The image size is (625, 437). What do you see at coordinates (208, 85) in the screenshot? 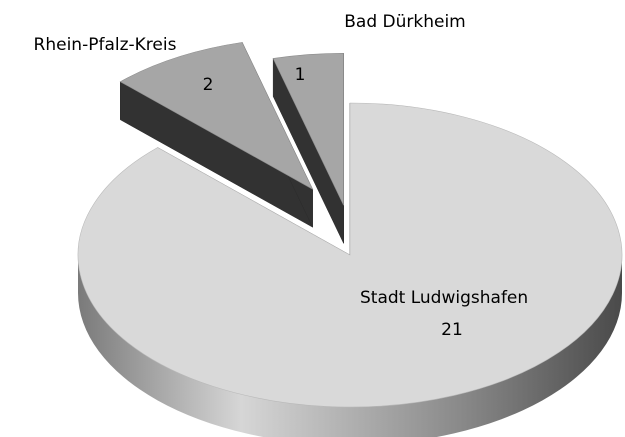
I see `value-label: 2` at bounding box center [208, 85].